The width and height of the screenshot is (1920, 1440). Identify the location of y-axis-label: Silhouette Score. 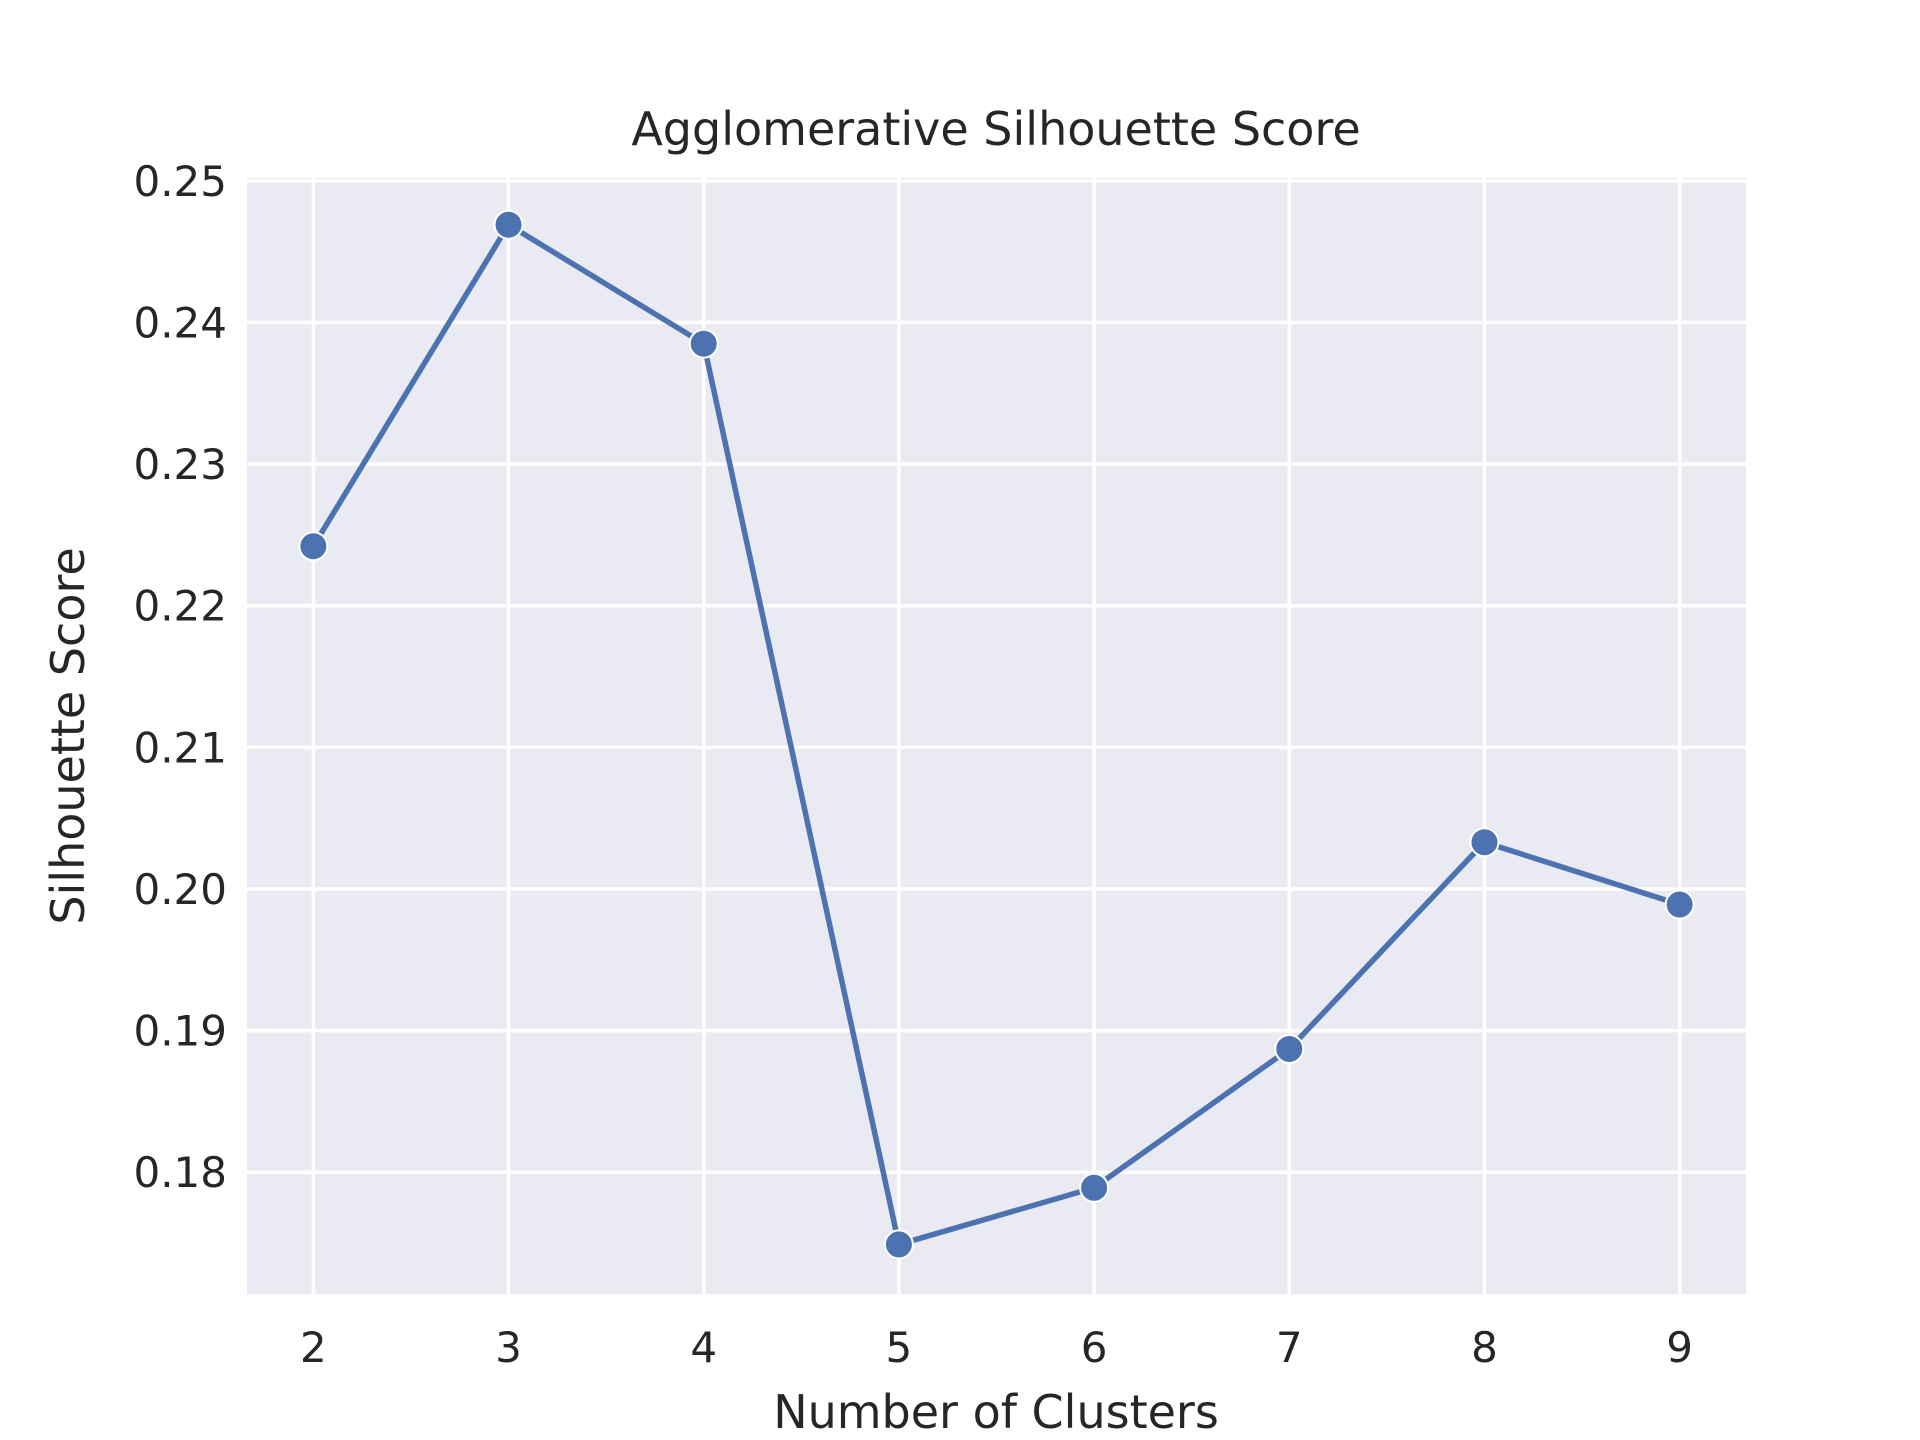
(68, 735).